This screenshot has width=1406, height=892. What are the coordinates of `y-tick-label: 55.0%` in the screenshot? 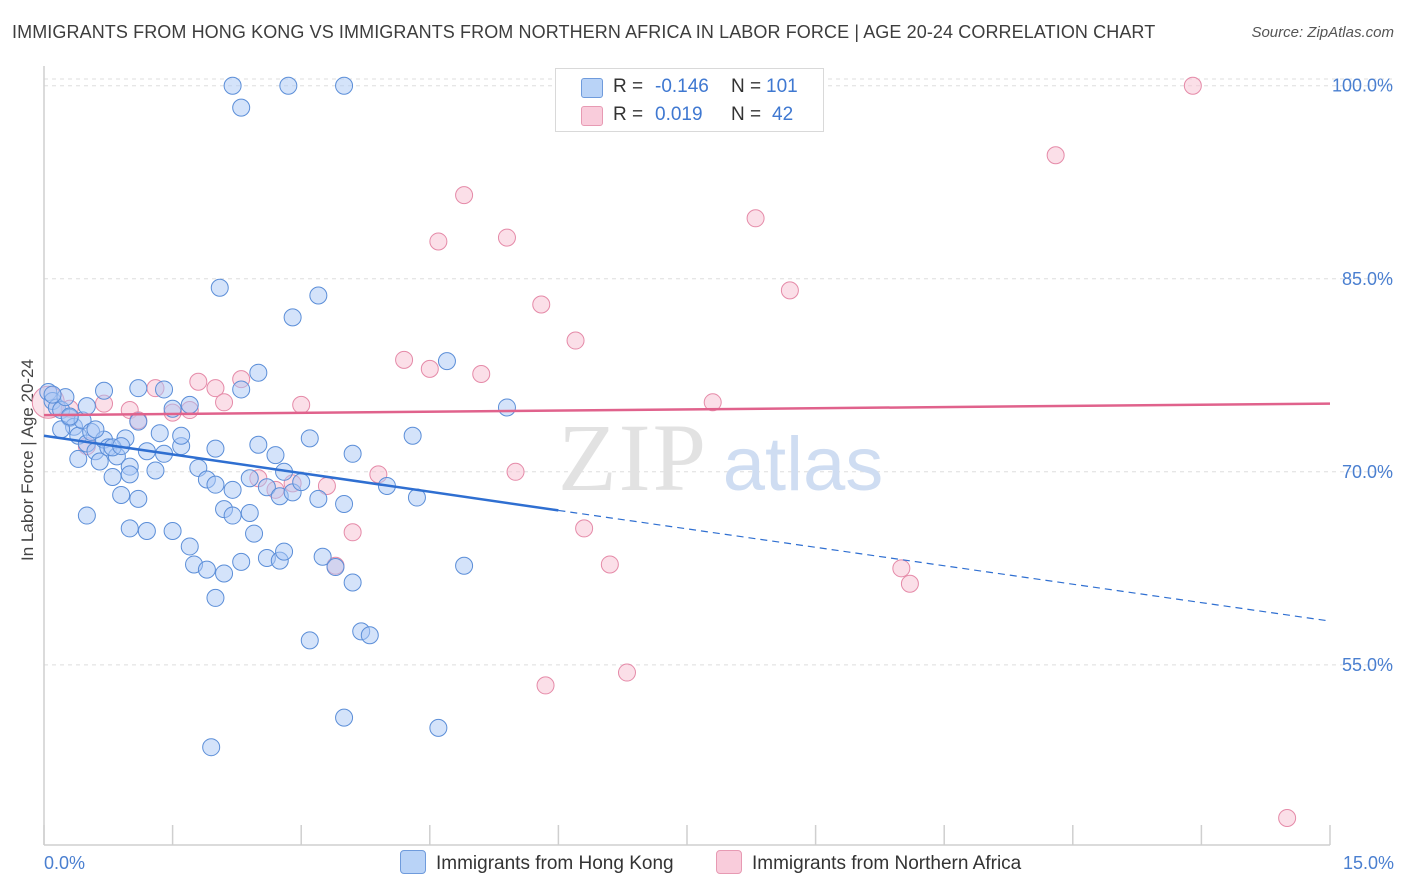 It's located at (1367, 665).